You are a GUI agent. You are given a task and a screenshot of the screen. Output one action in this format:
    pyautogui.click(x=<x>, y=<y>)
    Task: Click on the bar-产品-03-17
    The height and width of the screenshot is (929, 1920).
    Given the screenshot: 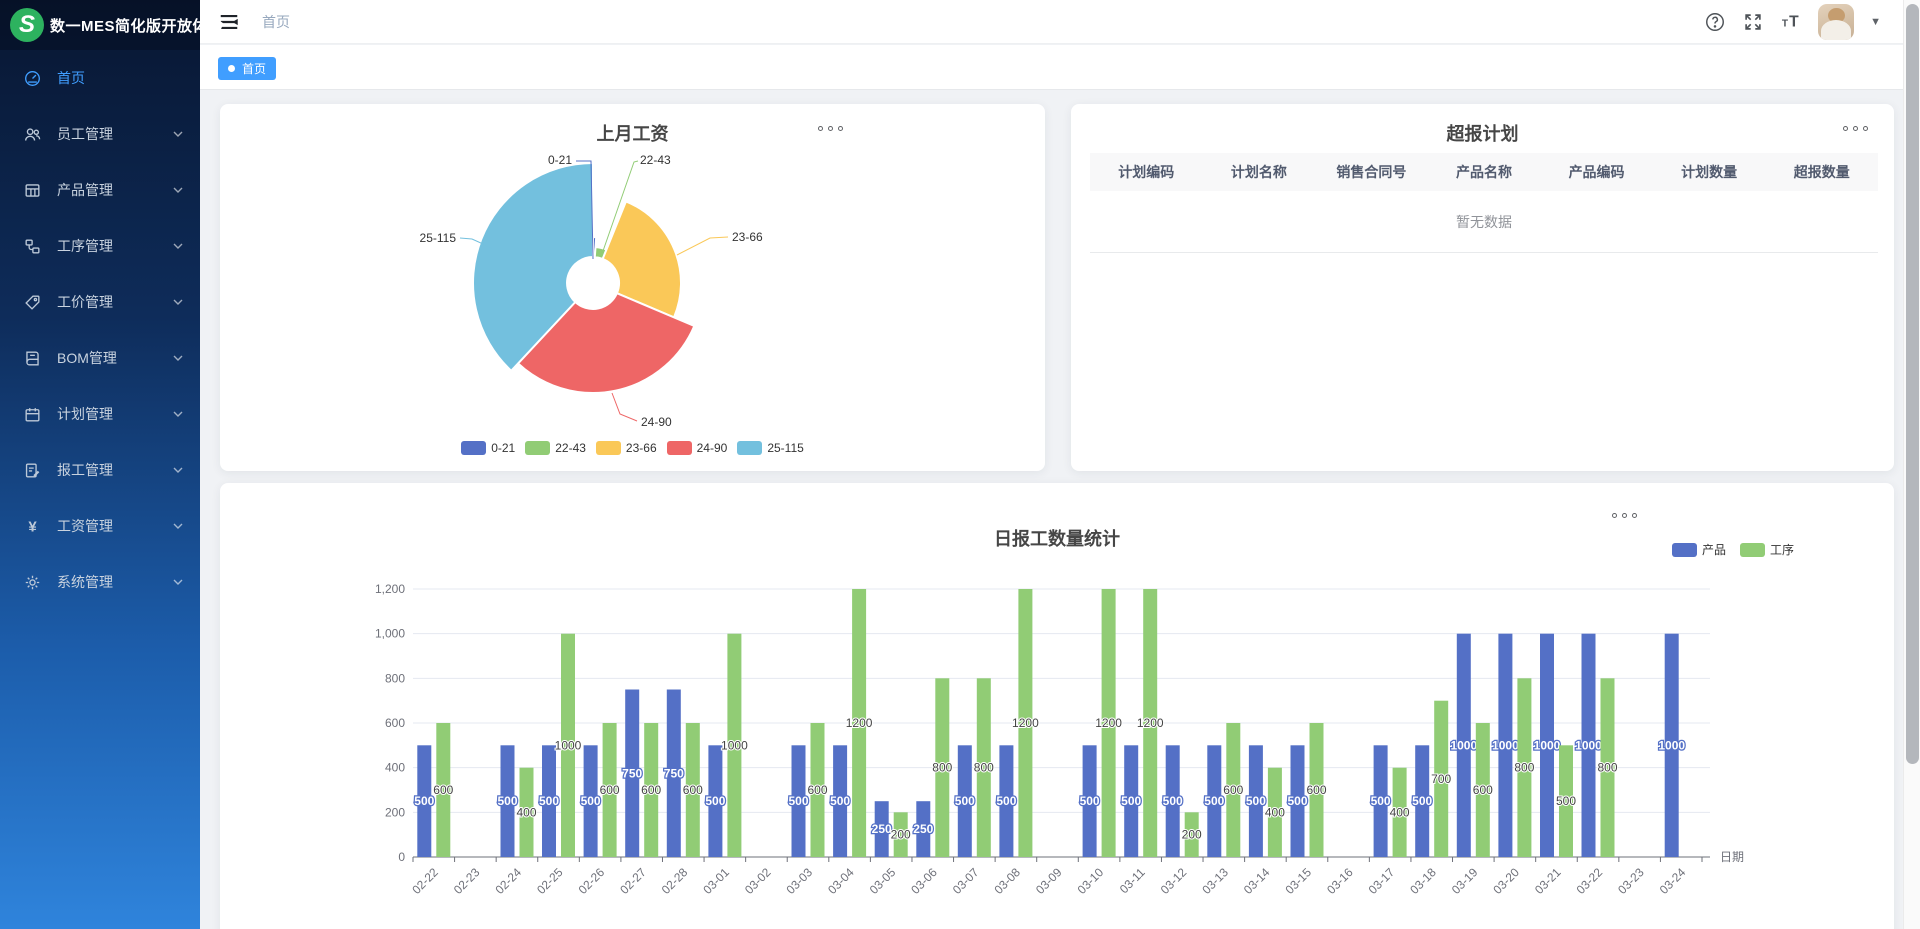 What is the action you would take?
    pyautogui.click(x=1380, y=801)
    